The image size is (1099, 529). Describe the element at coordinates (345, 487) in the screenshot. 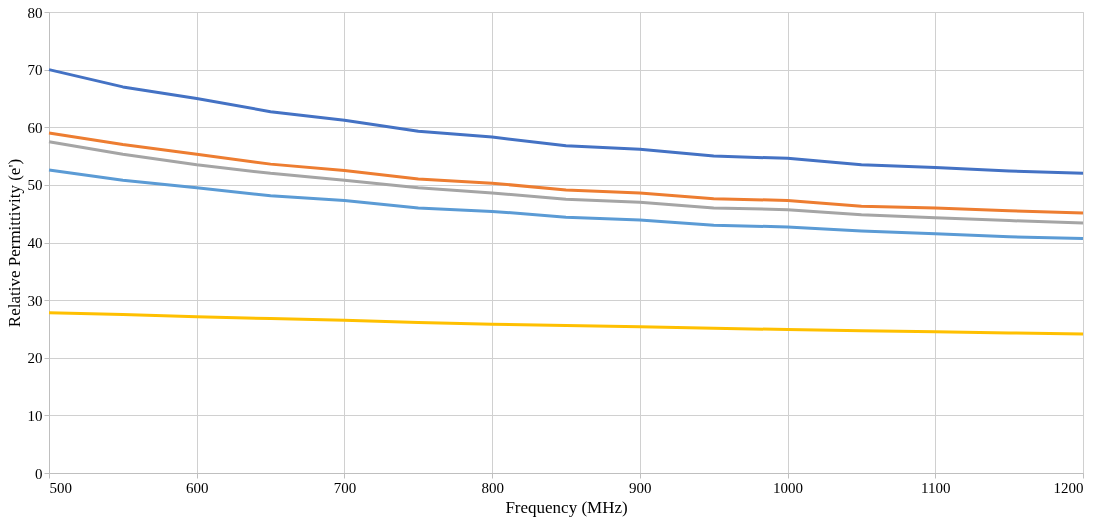

I see `x-tick-label: 700` at that location.